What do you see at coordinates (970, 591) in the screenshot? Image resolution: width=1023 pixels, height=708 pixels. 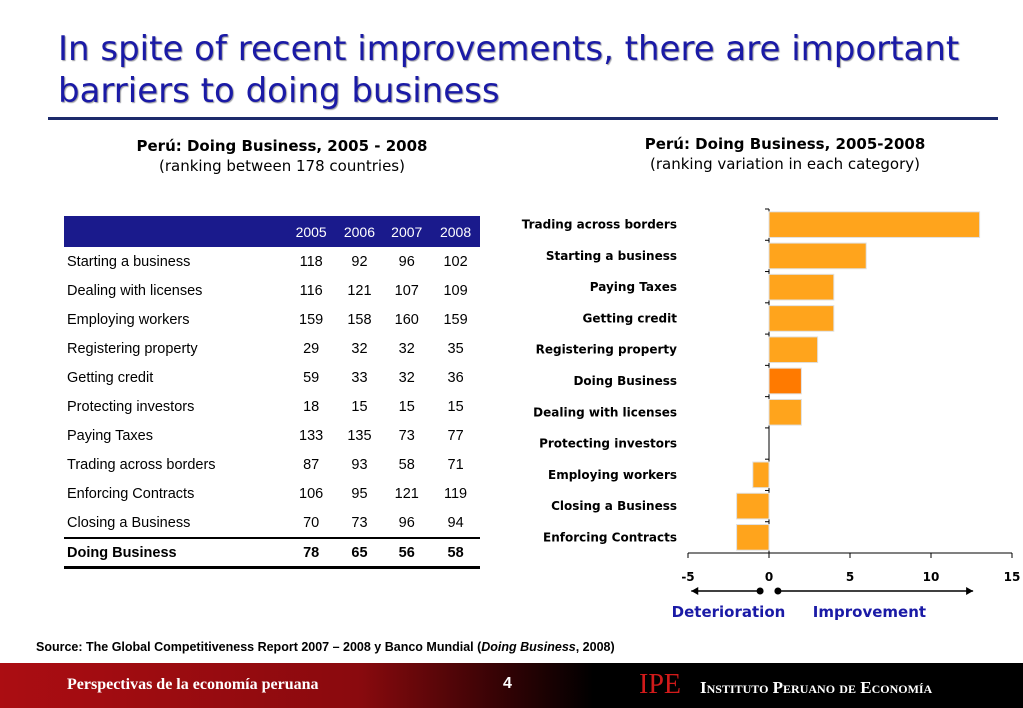 I see `improvement-arrowhead` at bounding box center [970, 591].